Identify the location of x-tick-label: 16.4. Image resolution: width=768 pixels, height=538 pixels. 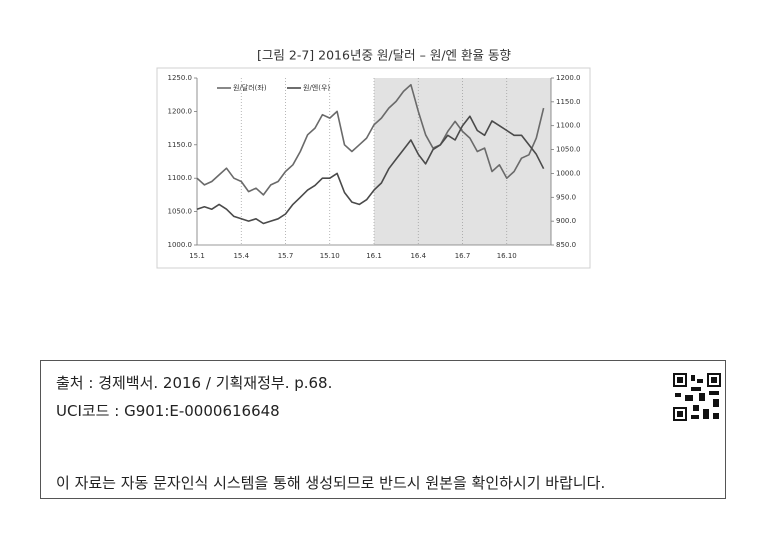
(418, 256).